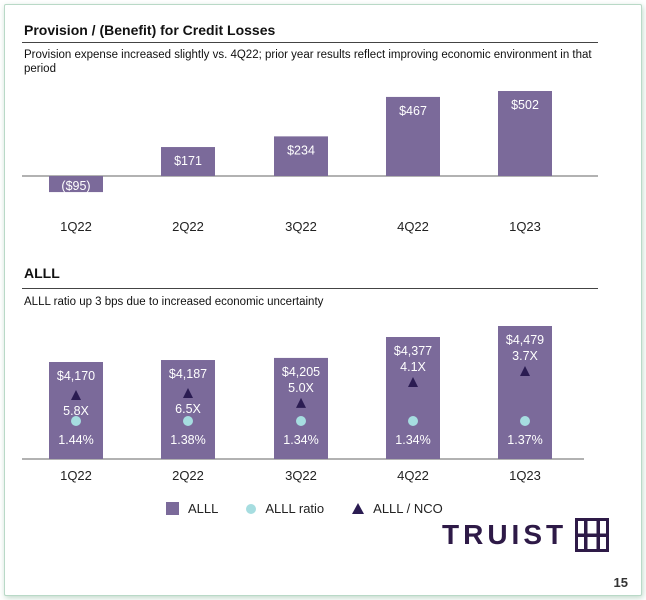 The image size is (646, 600). I want to click on chart-legend: ALLL ALLL ratio ALLL / NCO, so click(318, 508).